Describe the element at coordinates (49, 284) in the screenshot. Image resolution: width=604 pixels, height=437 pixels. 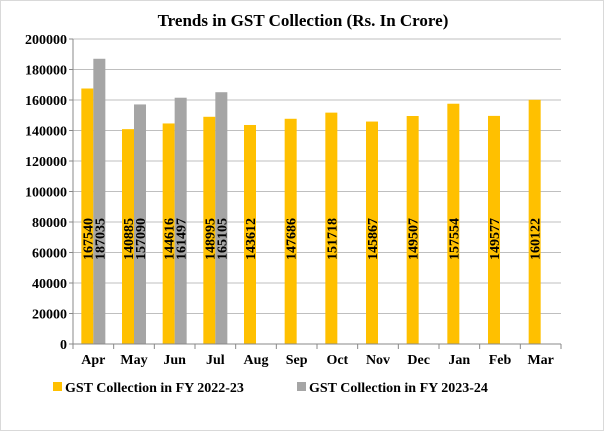
I see `y-tick-label: 40000` at that location.